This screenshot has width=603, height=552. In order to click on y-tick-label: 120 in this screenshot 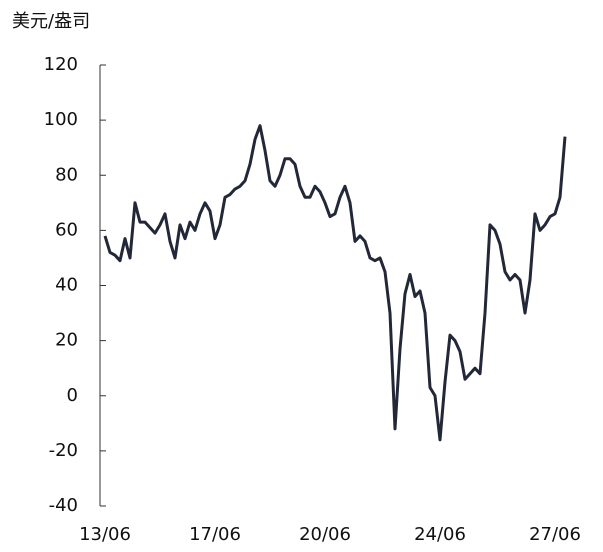, I will do `click(61, 64)`.